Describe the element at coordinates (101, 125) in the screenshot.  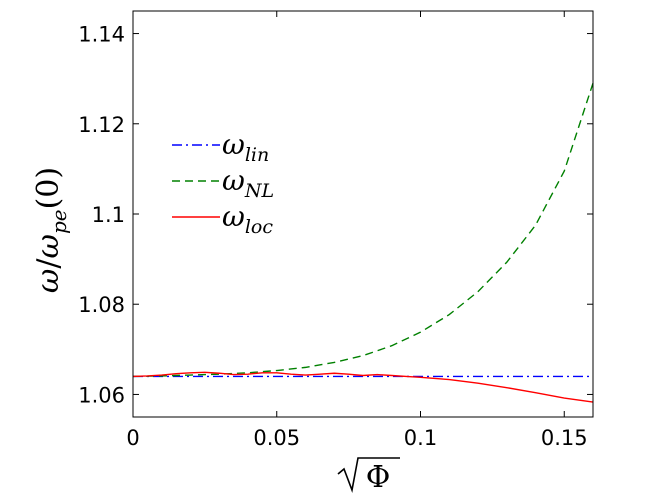
I see `y-tick-label: 1.12` at that location.